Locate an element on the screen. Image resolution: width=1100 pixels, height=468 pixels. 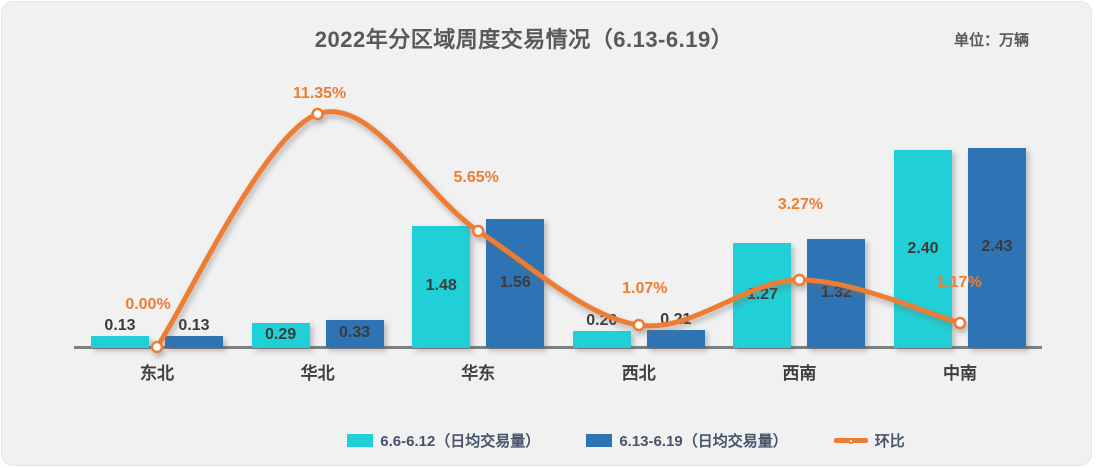
legend-line-marker-icon is located at coordinates (850, 440).